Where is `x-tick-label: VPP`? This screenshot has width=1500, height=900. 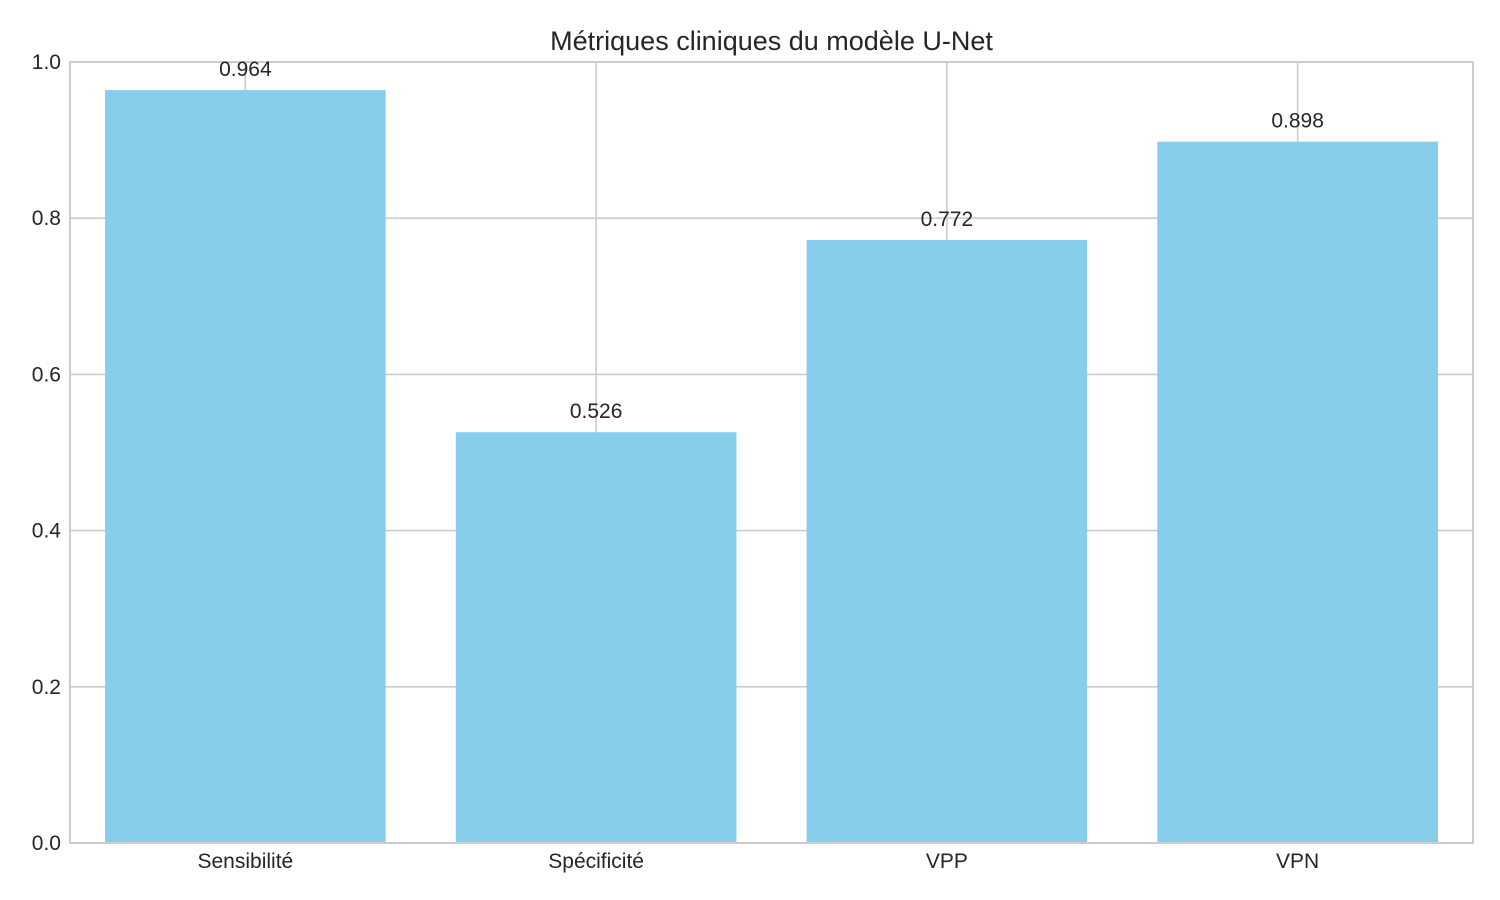 x-tick-label: VPP is located at coordinates (947, 861).